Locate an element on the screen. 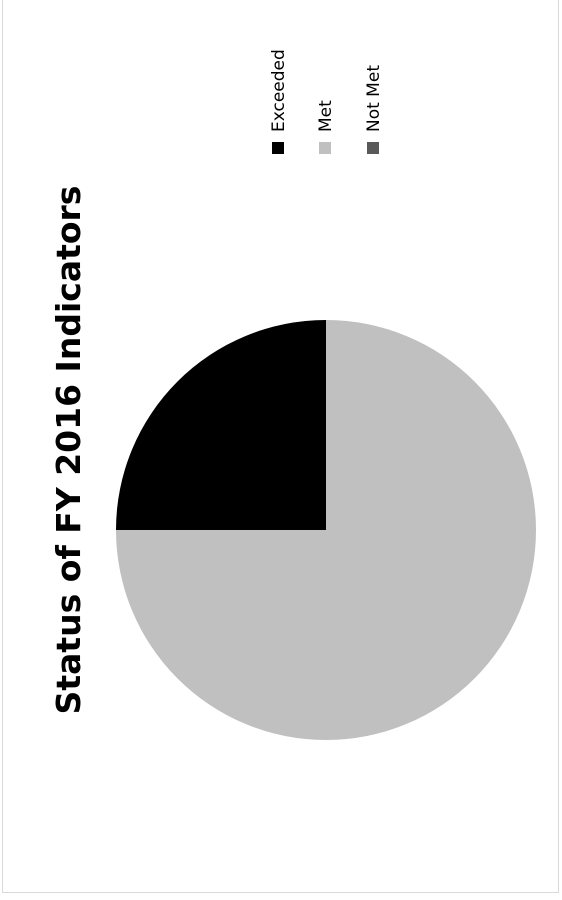  pie-slice-exceeded is located at coordinates (221, 425).